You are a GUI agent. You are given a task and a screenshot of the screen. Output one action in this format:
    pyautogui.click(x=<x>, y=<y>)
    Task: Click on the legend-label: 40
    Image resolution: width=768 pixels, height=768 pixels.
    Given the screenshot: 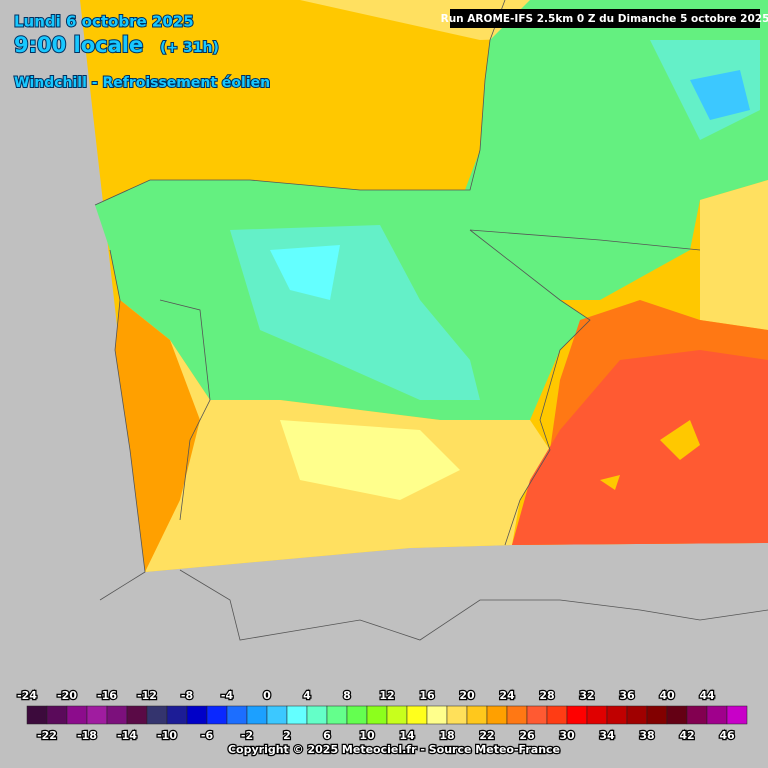 What is the action you would take?
    pyautogui.click(x=667, y=695)
    